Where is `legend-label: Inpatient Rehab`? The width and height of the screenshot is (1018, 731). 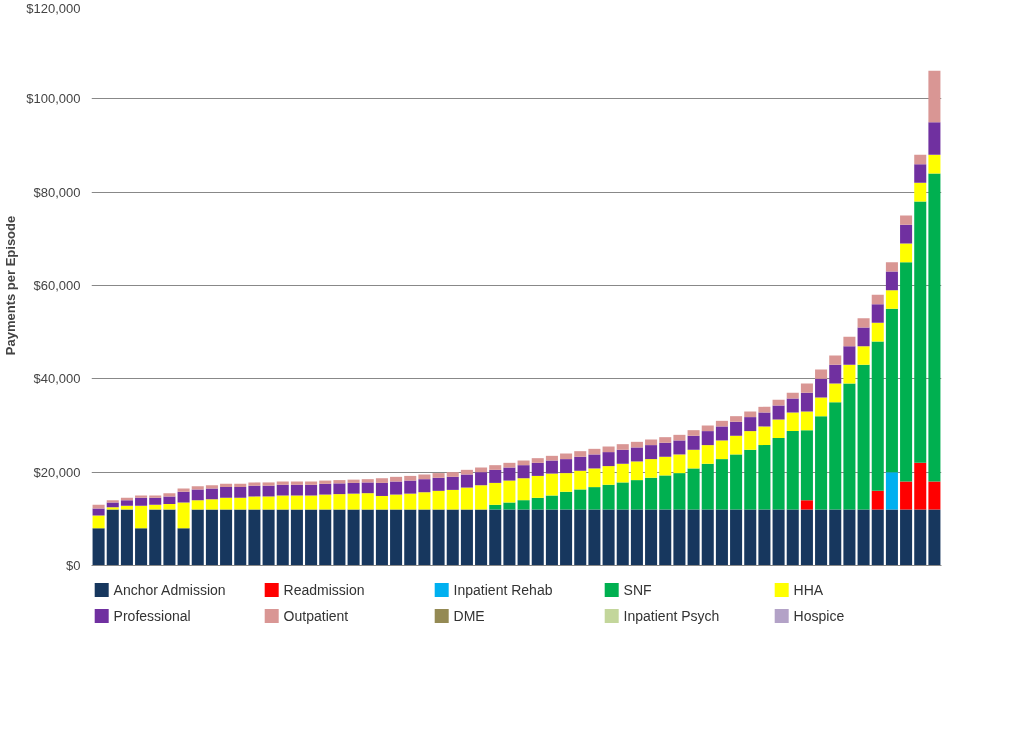
legend-label: Inpatient Rehab is located at coordinates (503, 590).